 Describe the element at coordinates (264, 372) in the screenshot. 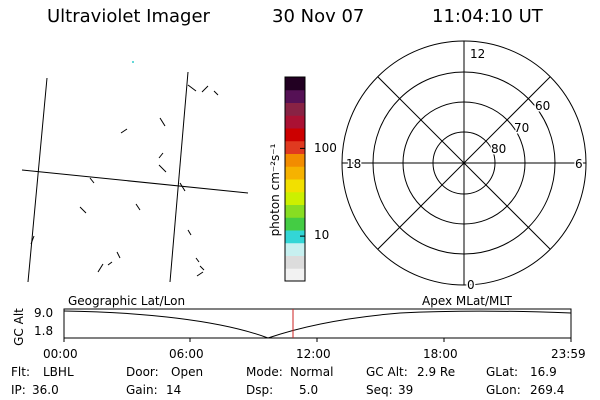

I see `info-mode-label: Mode:` at that location.